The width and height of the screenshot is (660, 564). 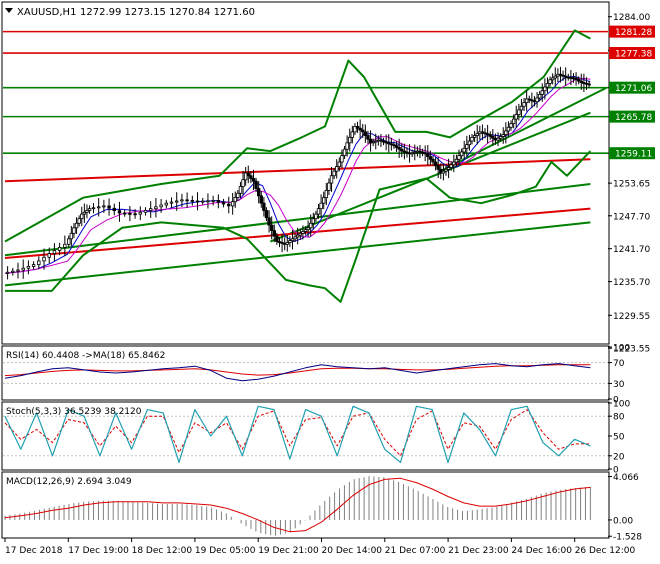 What do you see at coordinates (631, 283) in the screenshot?
I see `price-tick-label: 1235.70` at bounding box center [631, 283].